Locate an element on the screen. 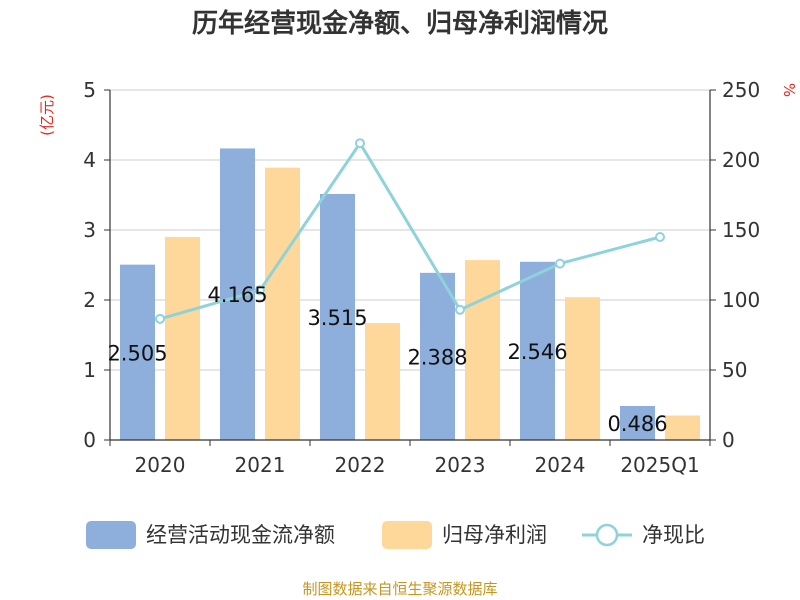 The image size is (800, 600). x-axis-tick-label: 2020 is located at coordinates (160, 465).